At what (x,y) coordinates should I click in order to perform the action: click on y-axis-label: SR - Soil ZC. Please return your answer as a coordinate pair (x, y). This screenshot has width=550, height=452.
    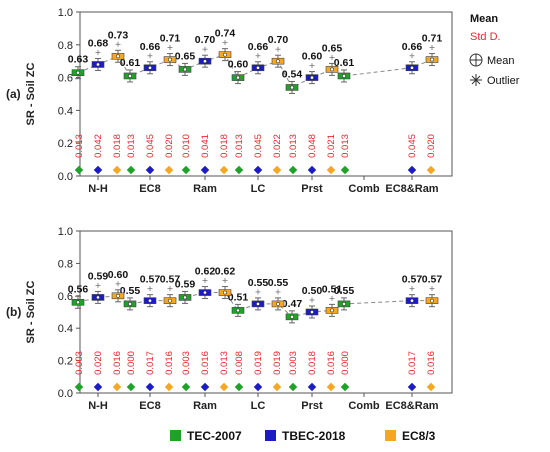
    Looking at the image, I should click on (31, 311).